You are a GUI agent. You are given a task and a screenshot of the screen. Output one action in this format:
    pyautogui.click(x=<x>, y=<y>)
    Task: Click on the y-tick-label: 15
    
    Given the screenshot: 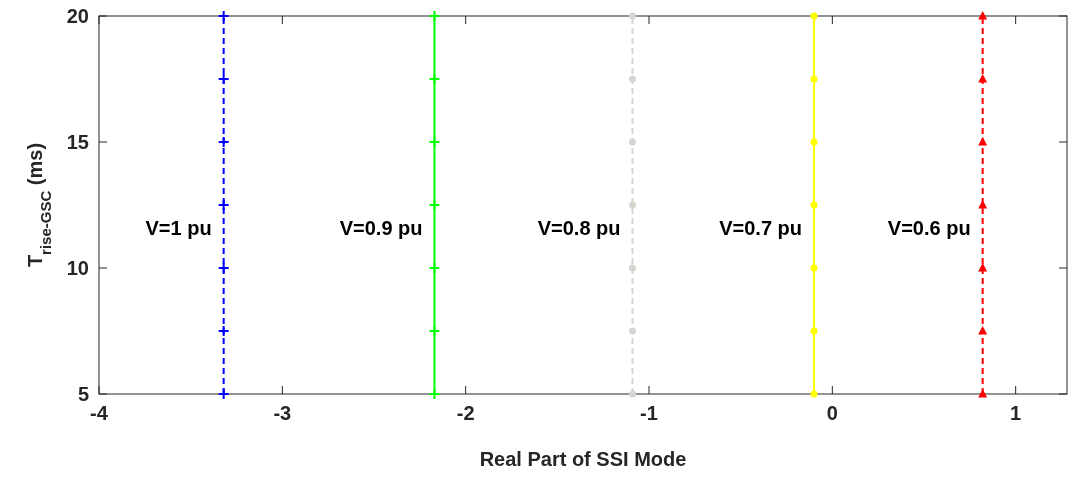 What is the action you would take?
    pyautogui.click(x=77, y=142)
    